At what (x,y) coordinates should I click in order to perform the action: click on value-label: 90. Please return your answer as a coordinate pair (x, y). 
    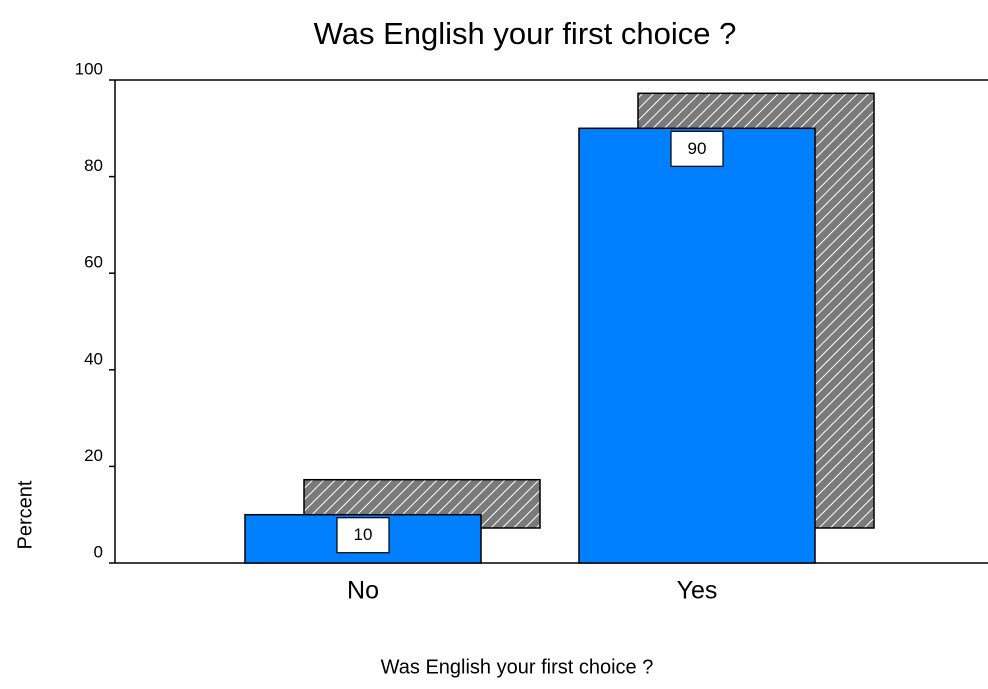
    Looking at the image, I should click on (697, 148).